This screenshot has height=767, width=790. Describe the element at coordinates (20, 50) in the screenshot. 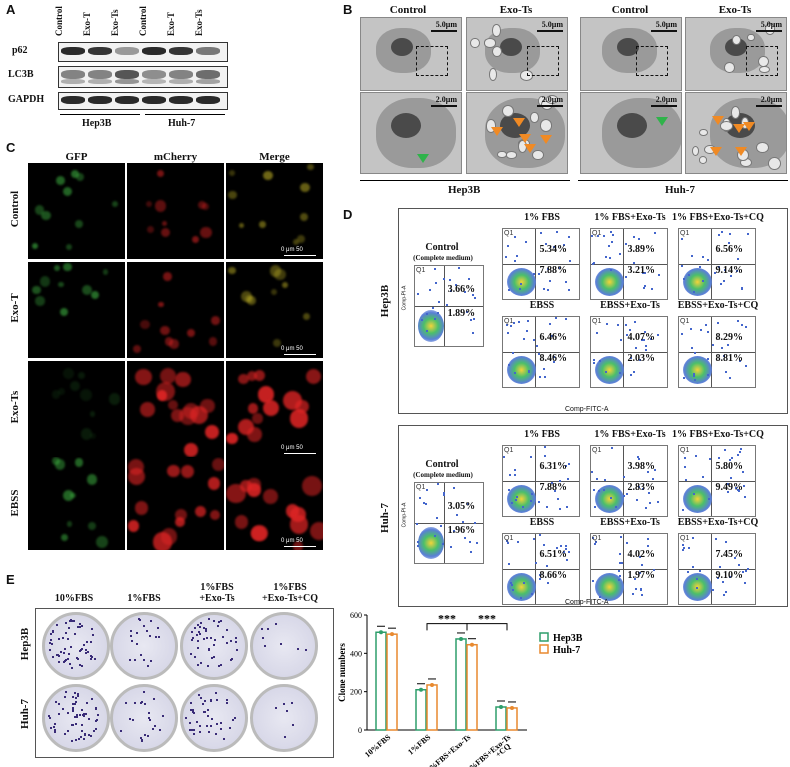

I see `row-label-p62: p62` at that location.